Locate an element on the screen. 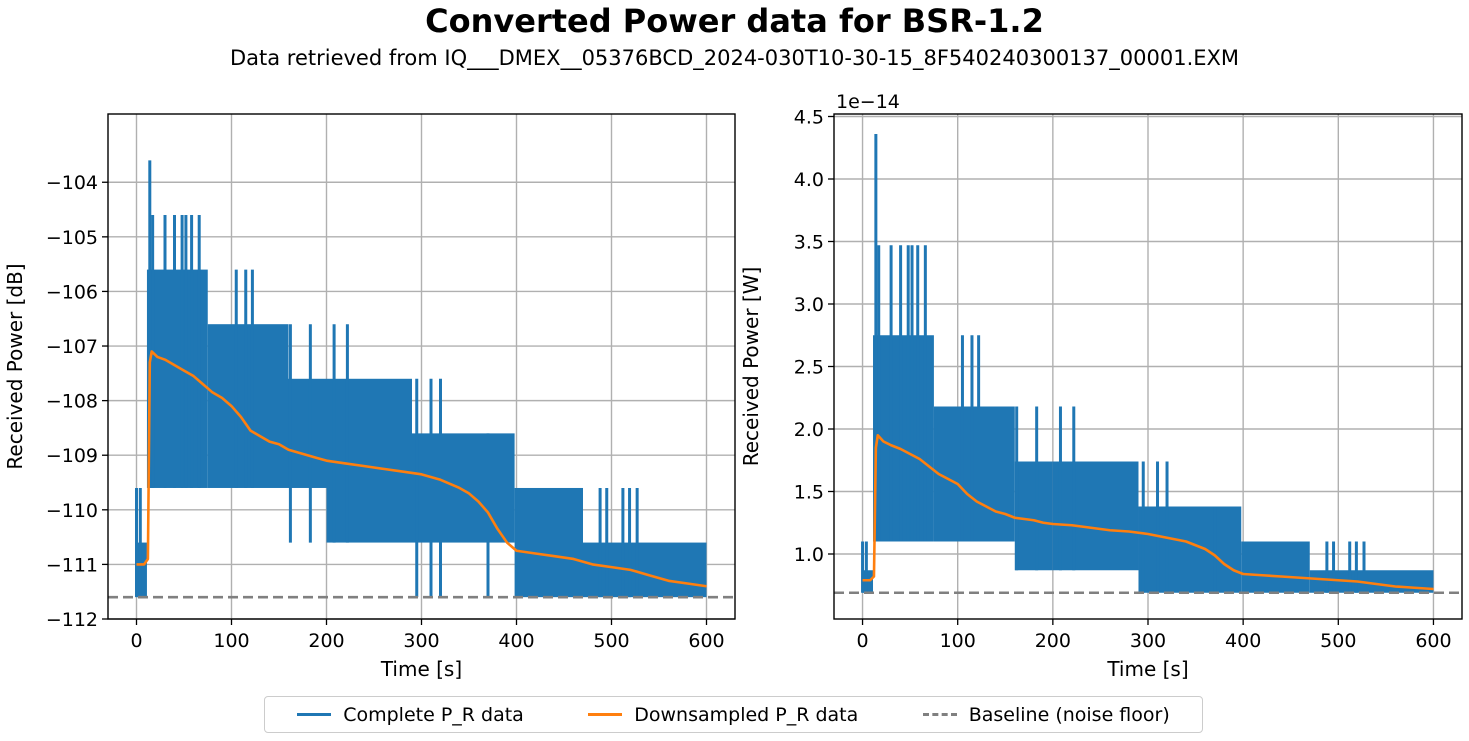 The image size is (1469, 741). y-tick-label-7: −105 is located at coordinates (72, 238).